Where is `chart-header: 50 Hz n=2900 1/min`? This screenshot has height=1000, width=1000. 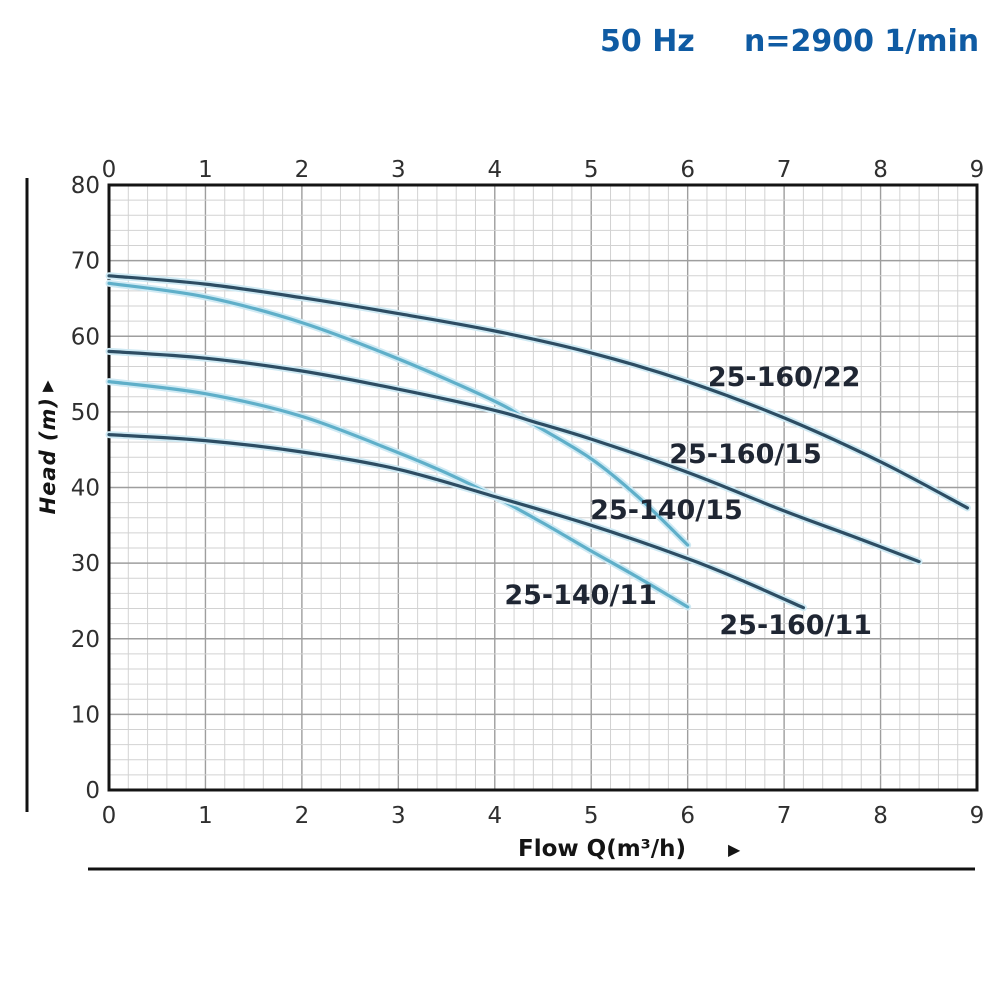
chart-header: 50 Hz n=2900 1/min is located at coordinates (500, 44).